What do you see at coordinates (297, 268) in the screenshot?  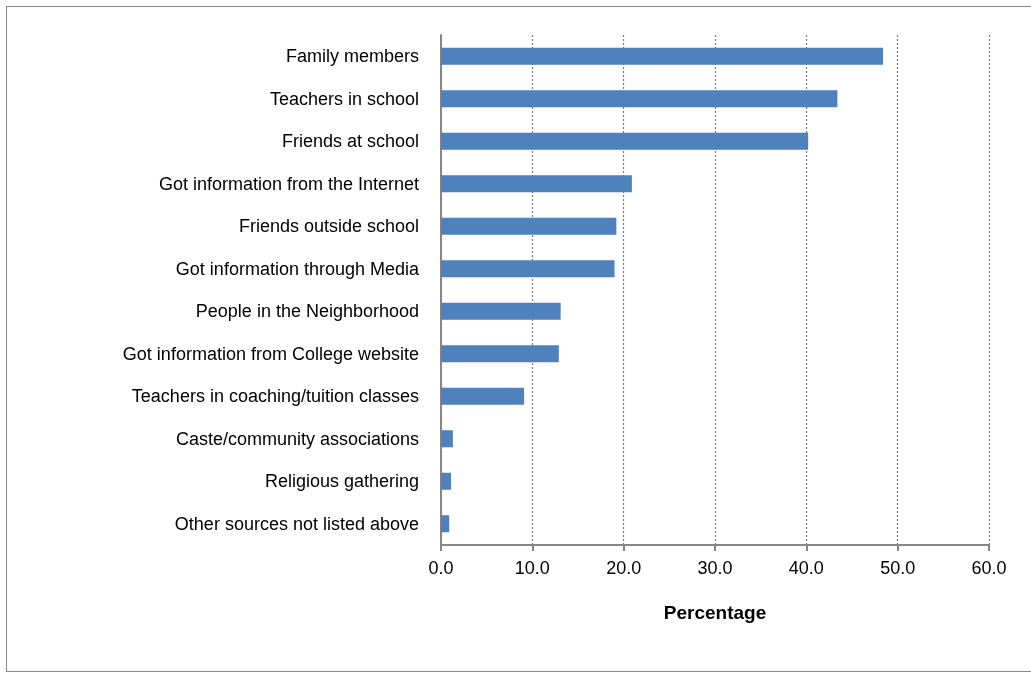 I see `y-tick-label: Got information through Media` at bounding box center [297, 268].